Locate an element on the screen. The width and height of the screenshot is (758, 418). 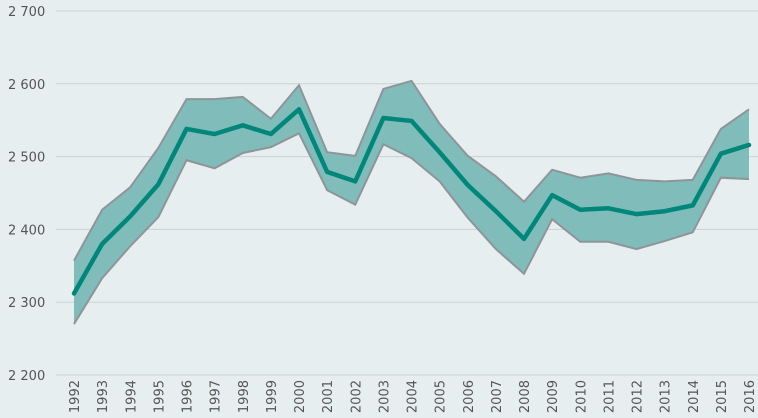
y-tick-label: 2 200 is located at coordinates (26, 376).